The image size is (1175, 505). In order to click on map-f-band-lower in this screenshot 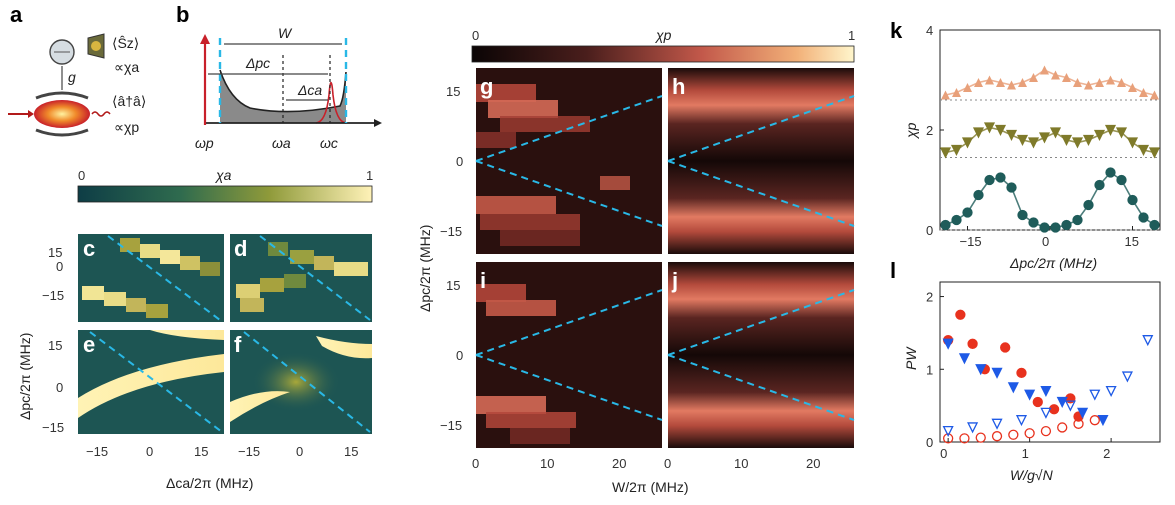, I will do `click(260, 406)`.